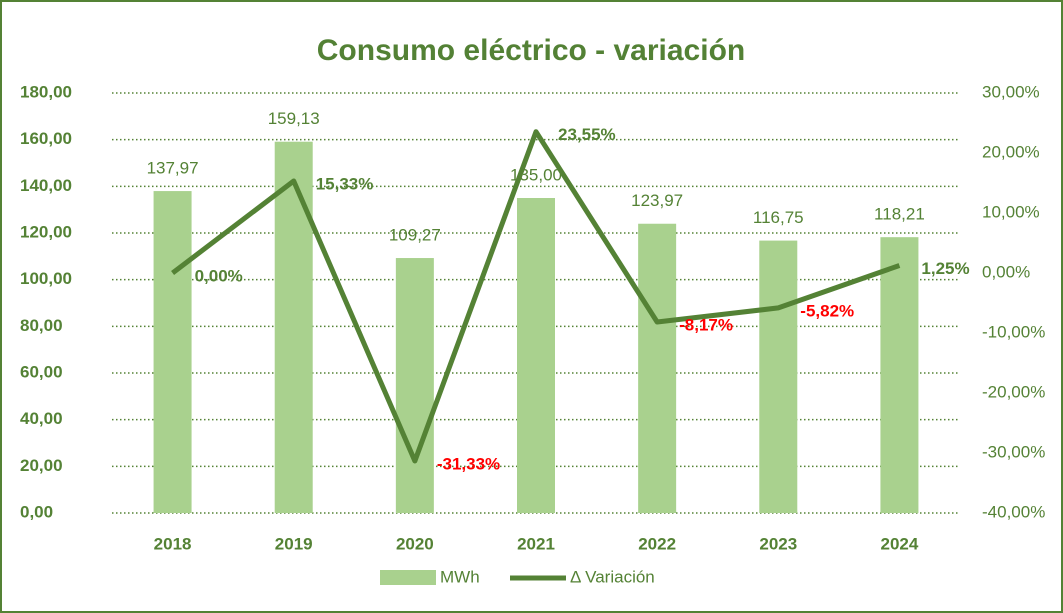 This screenshot has width=1063, height=613. What do you see at coordinates (36, 511) in the screenshot?
I see `y-tick-label: 0,00` at bounding box center [36, 511].